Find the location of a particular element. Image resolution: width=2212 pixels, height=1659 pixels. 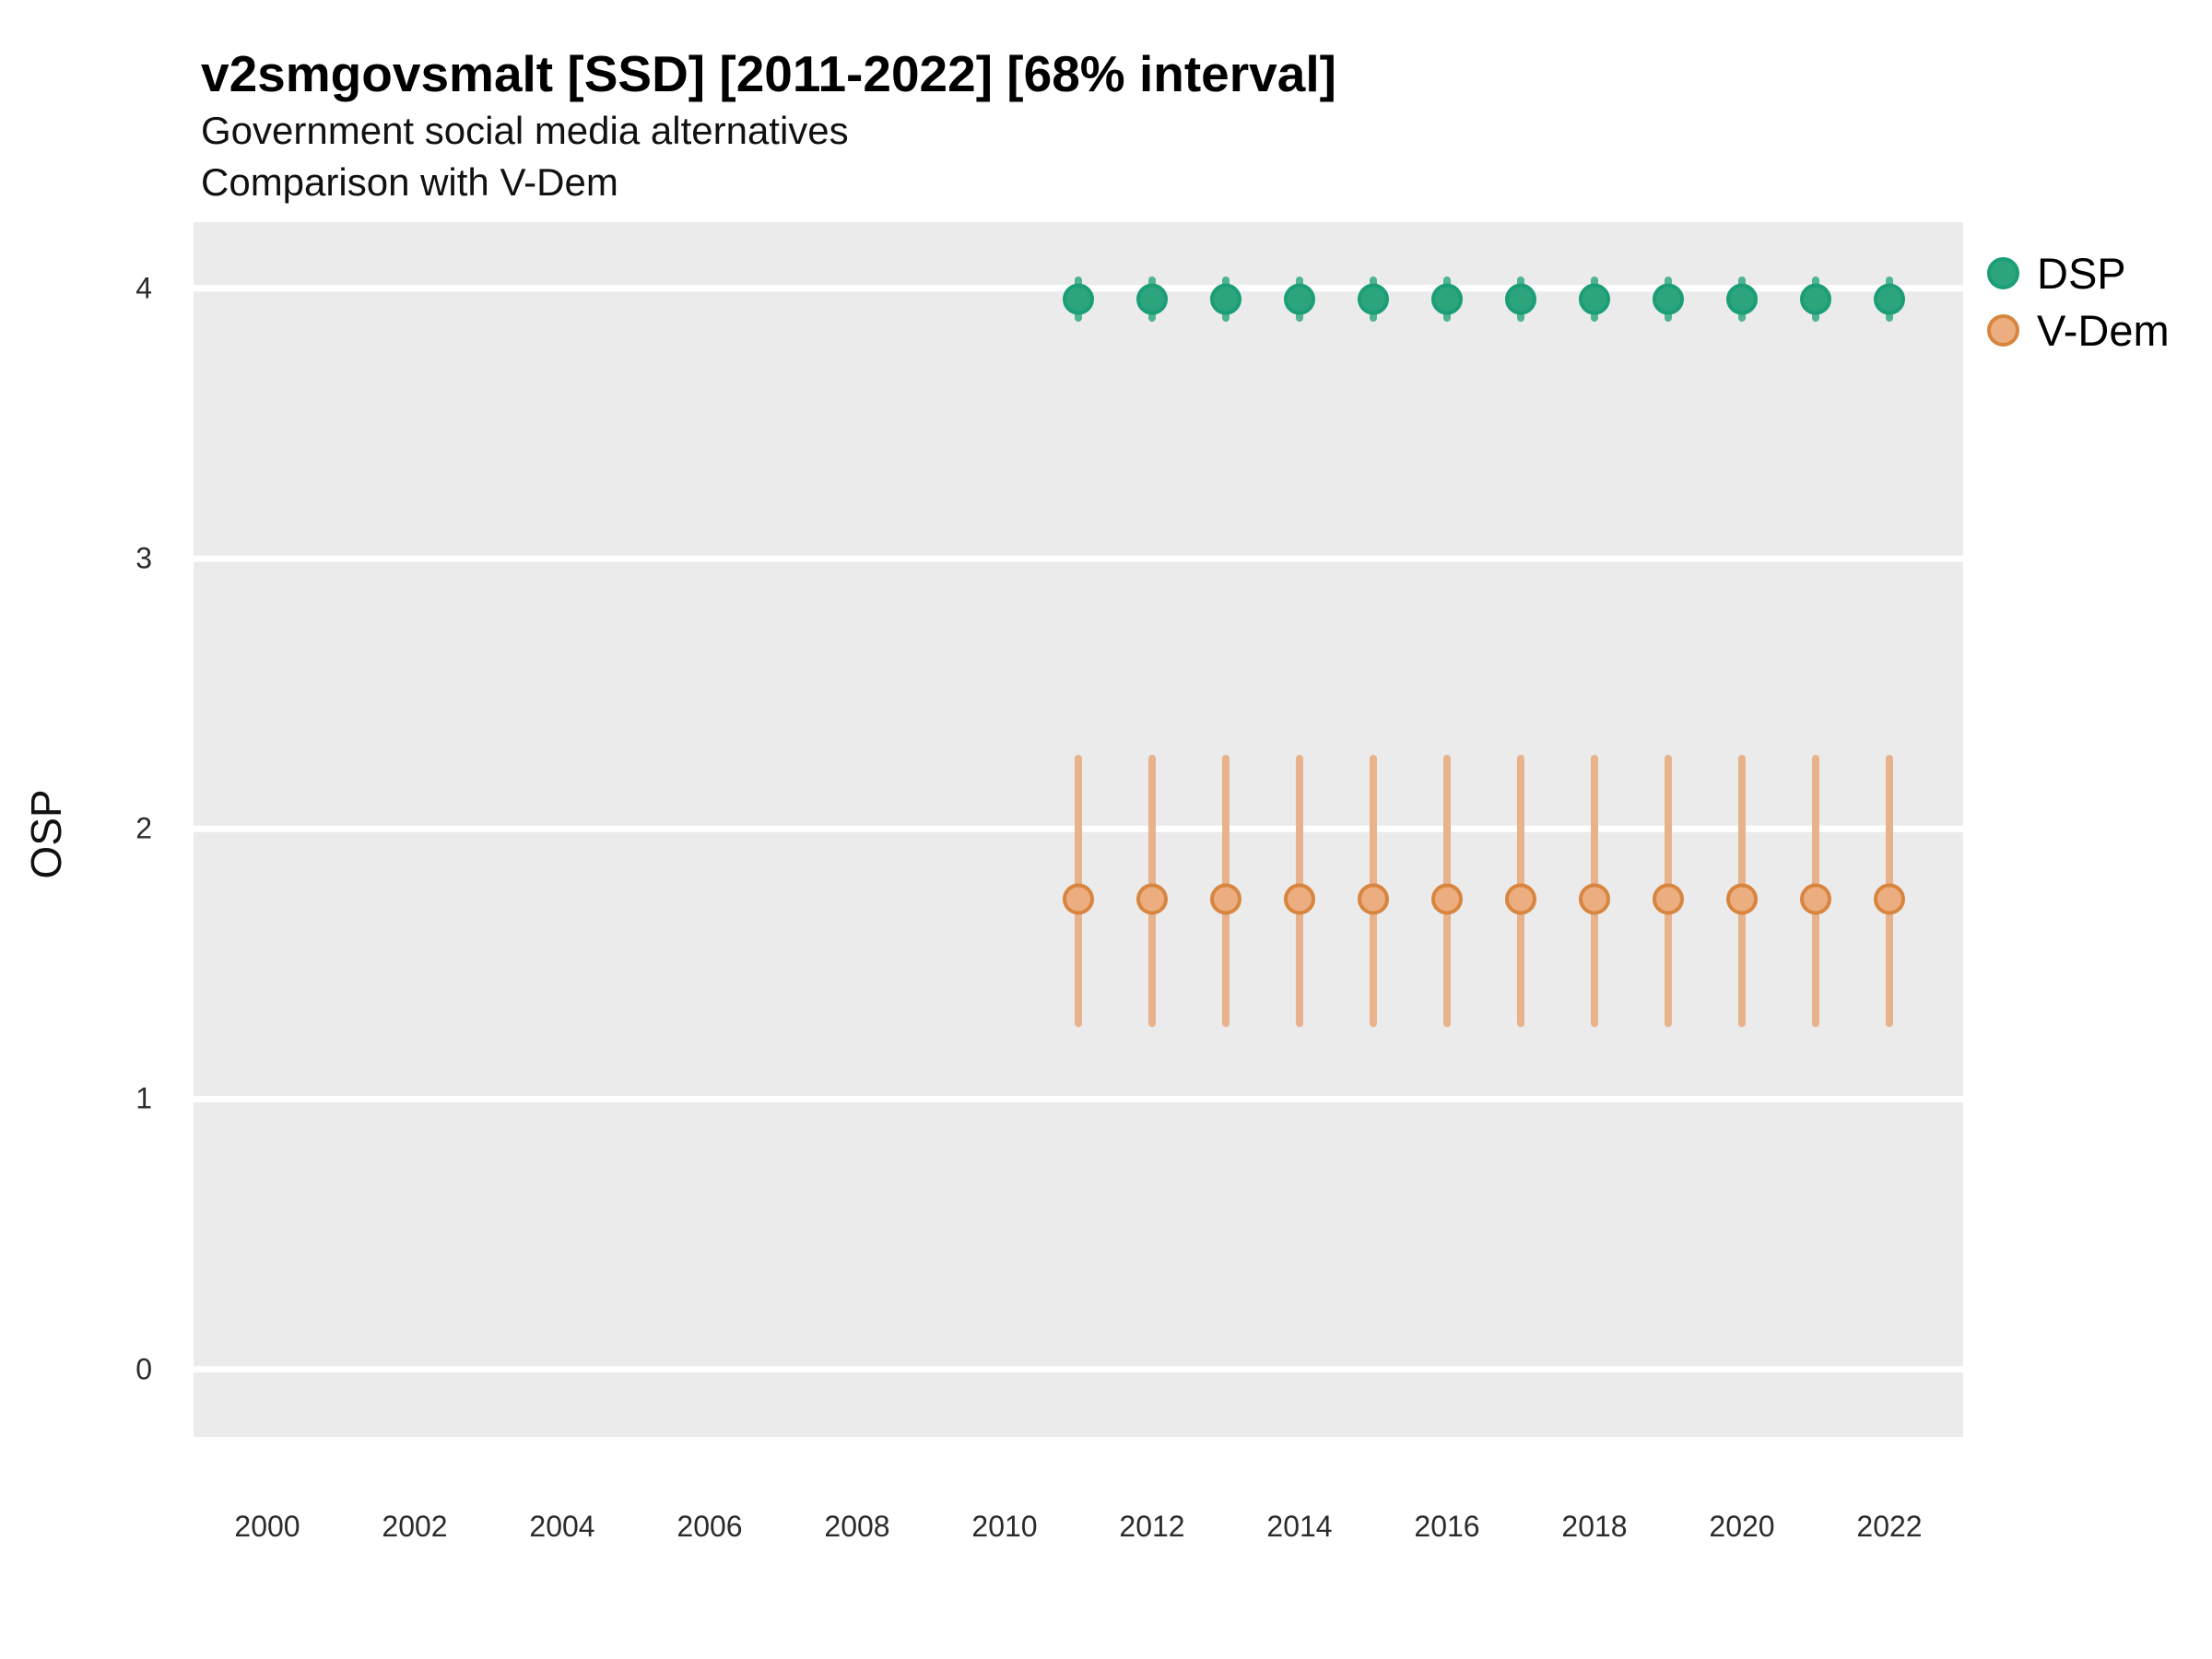

data-point-dsp-2012 is located at coordinates (1152, 299).